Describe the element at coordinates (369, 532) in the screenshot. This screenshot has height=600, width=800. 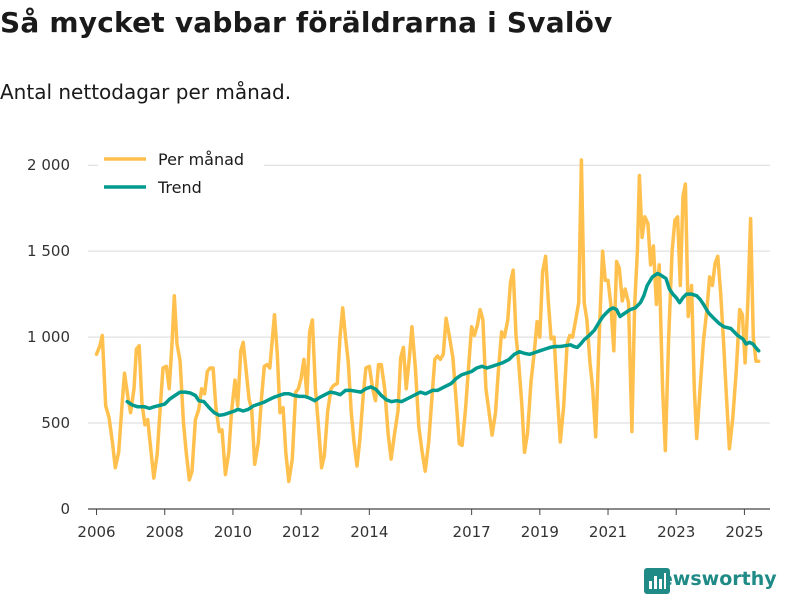
I see `x-tick-label: 2014` at that location.